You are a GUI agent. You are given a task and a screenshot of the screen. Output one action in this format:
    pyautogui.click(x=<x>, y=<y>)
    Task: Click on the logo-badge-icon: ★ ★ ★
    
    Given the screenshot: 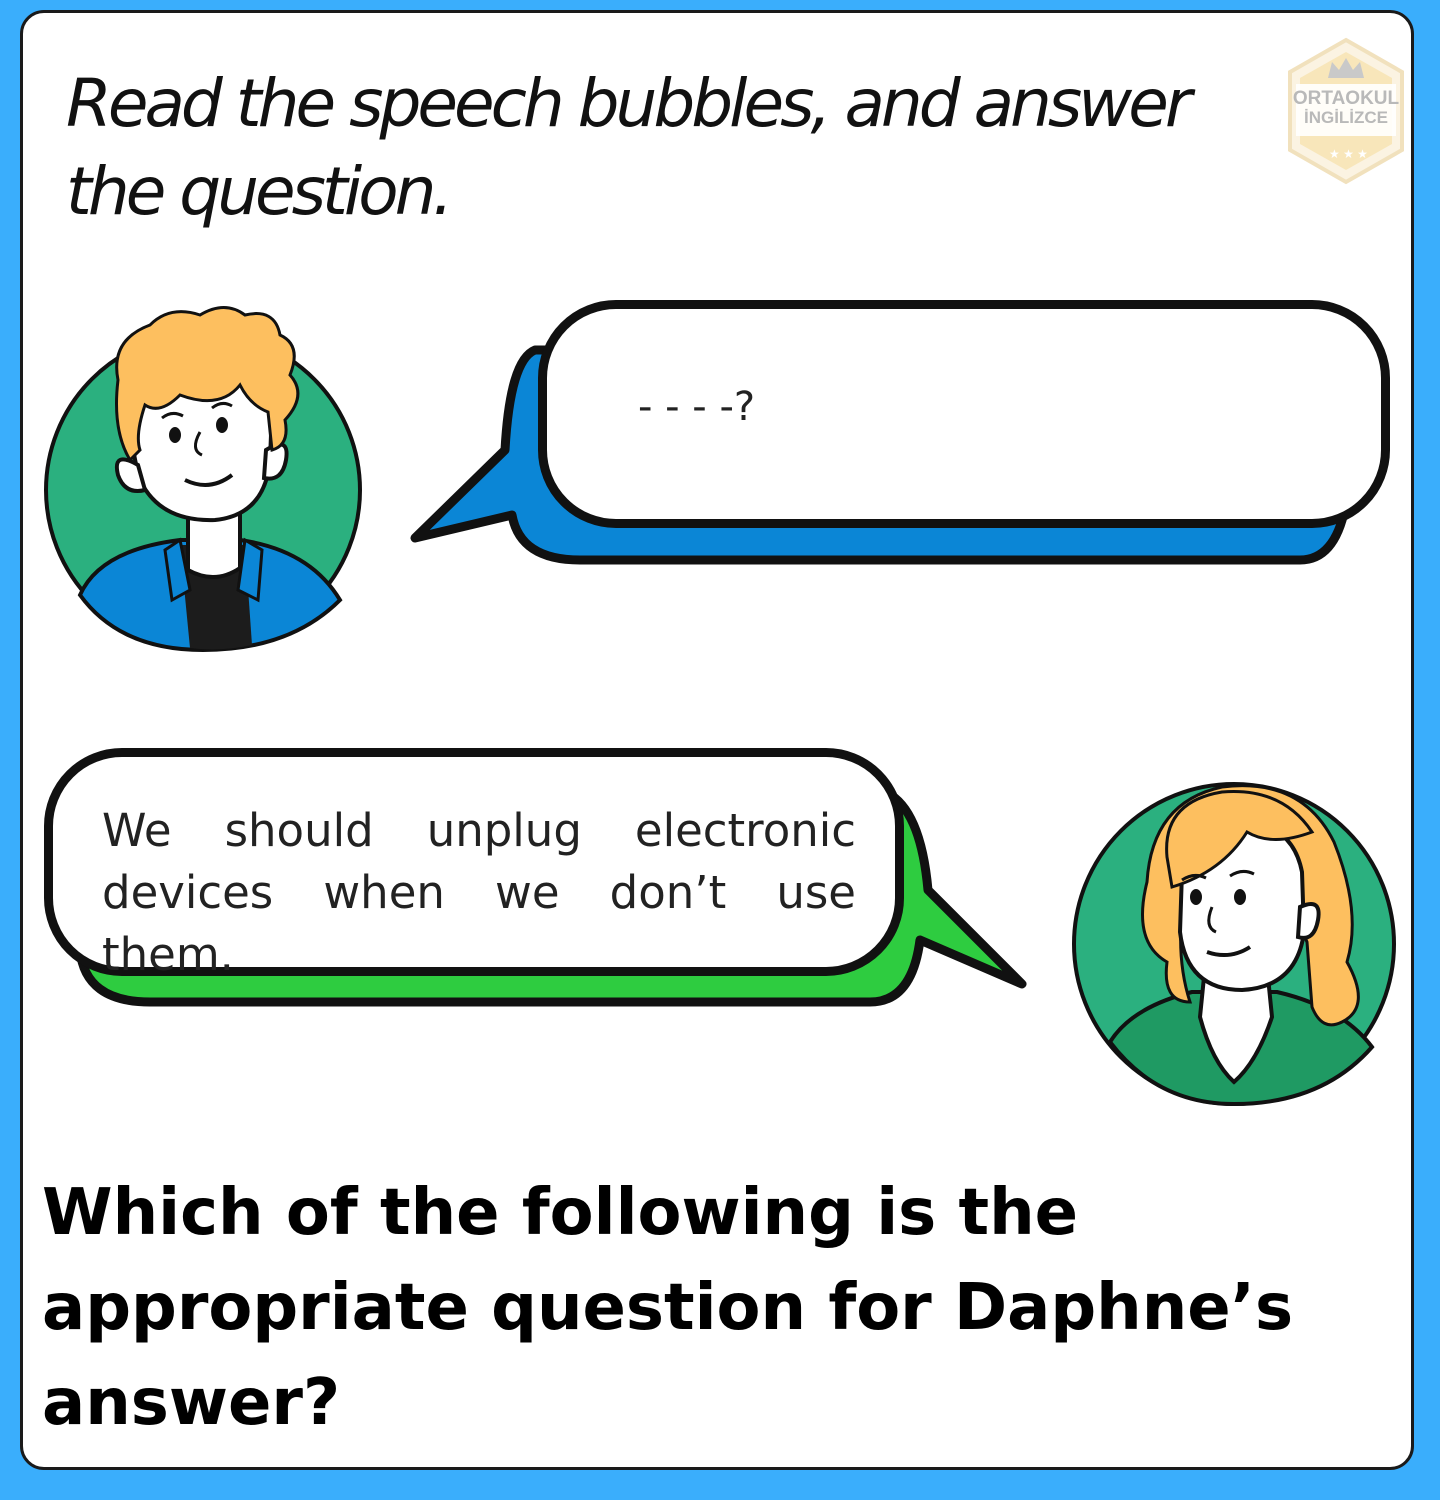 What is the action you would take?
    pyautogui.click(x=1346, y=111)
    